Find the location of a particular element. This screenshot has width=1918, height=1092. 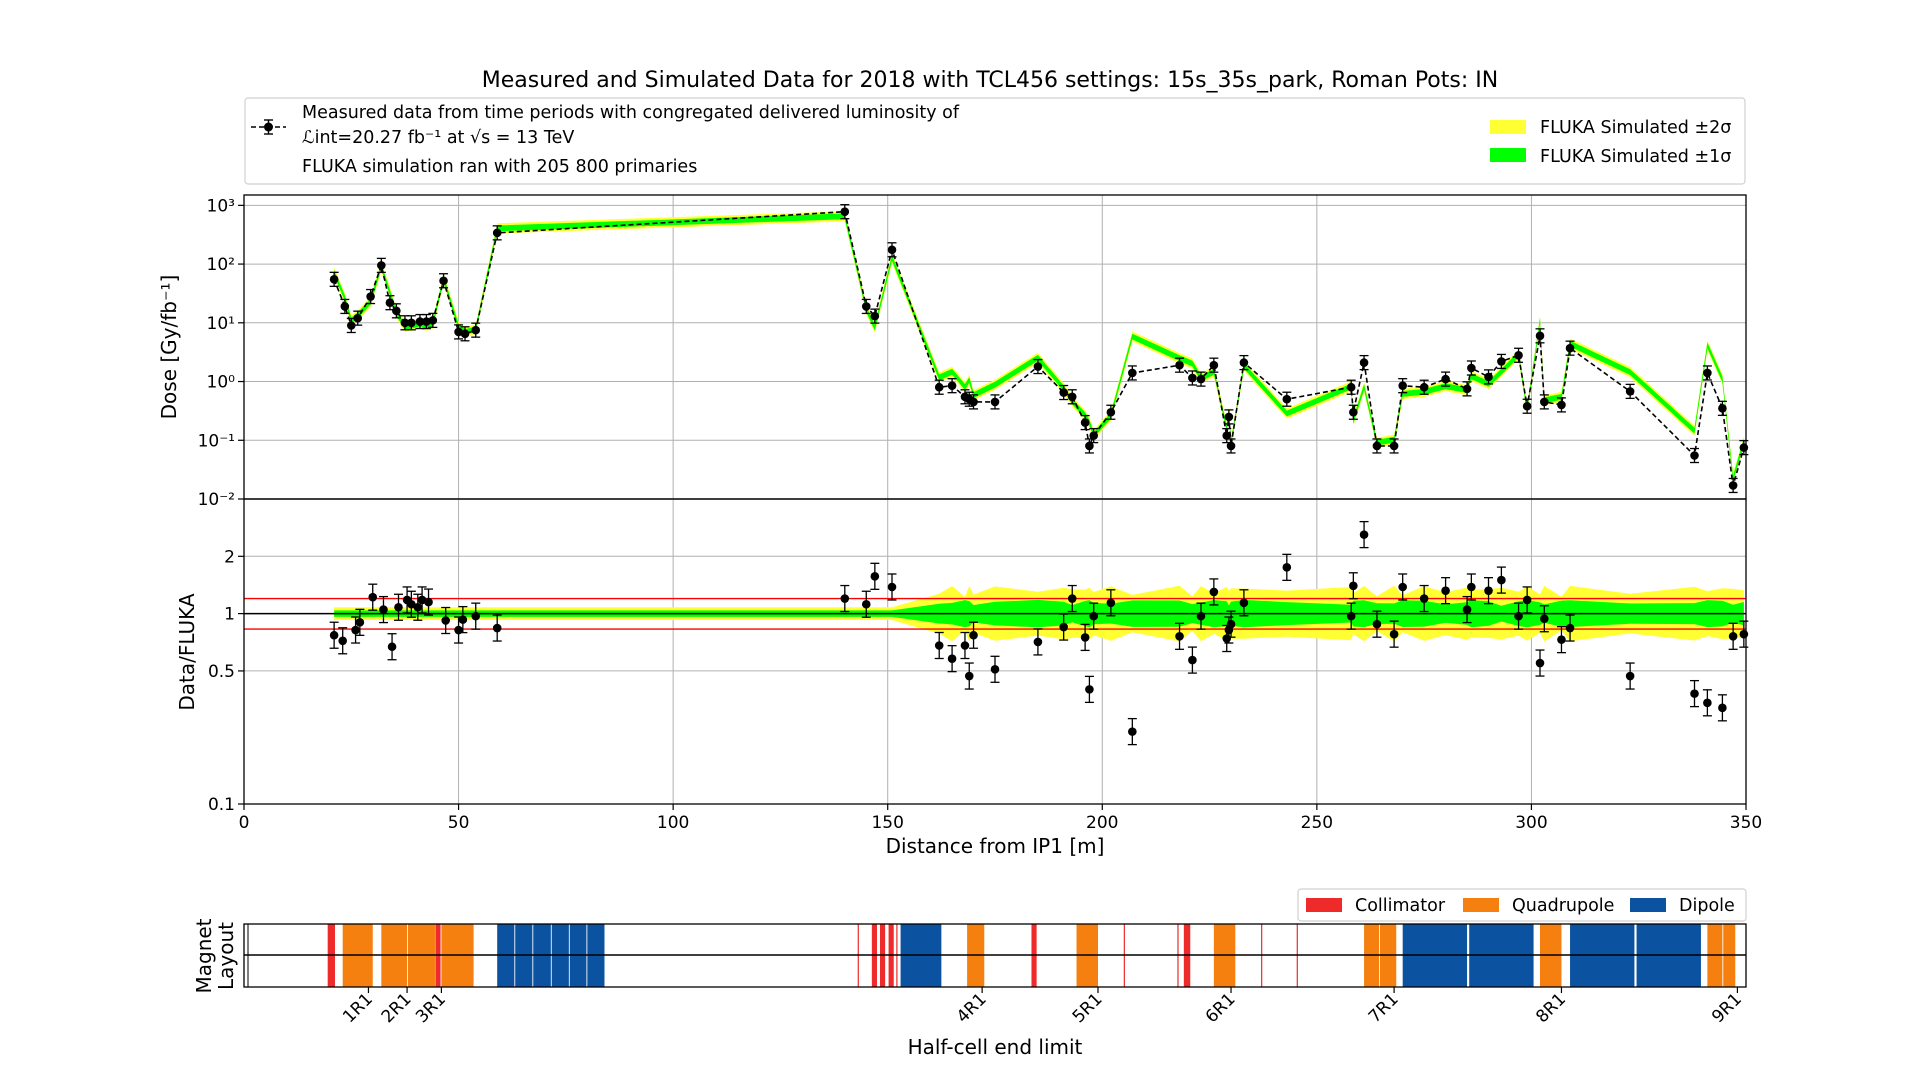

dose-y-ticks: 10³ 10² 10¹ 10⁰ 10⁻¹ 10⁻² is located at coordinates (221, 353).